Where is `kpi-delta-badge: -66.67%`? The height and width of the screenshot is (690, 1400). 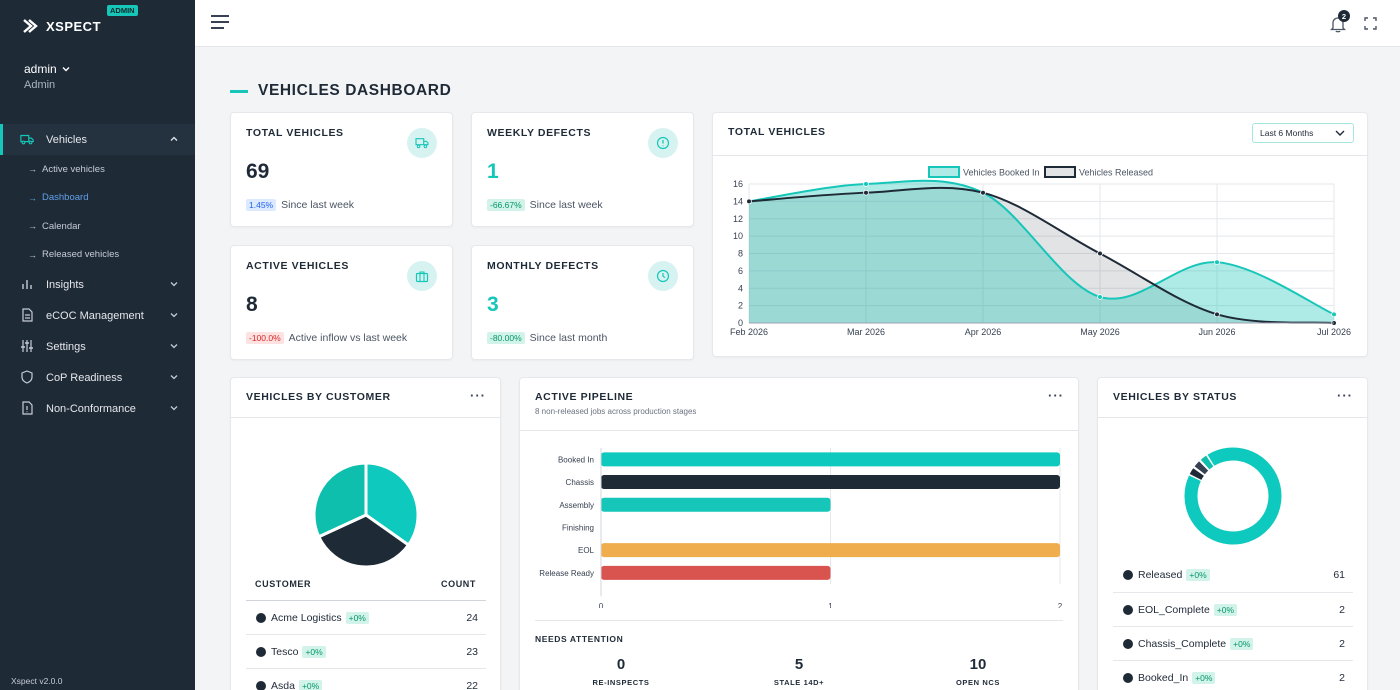 kpi-delta-badge: -66.67% is located at coordinates (506, 205).